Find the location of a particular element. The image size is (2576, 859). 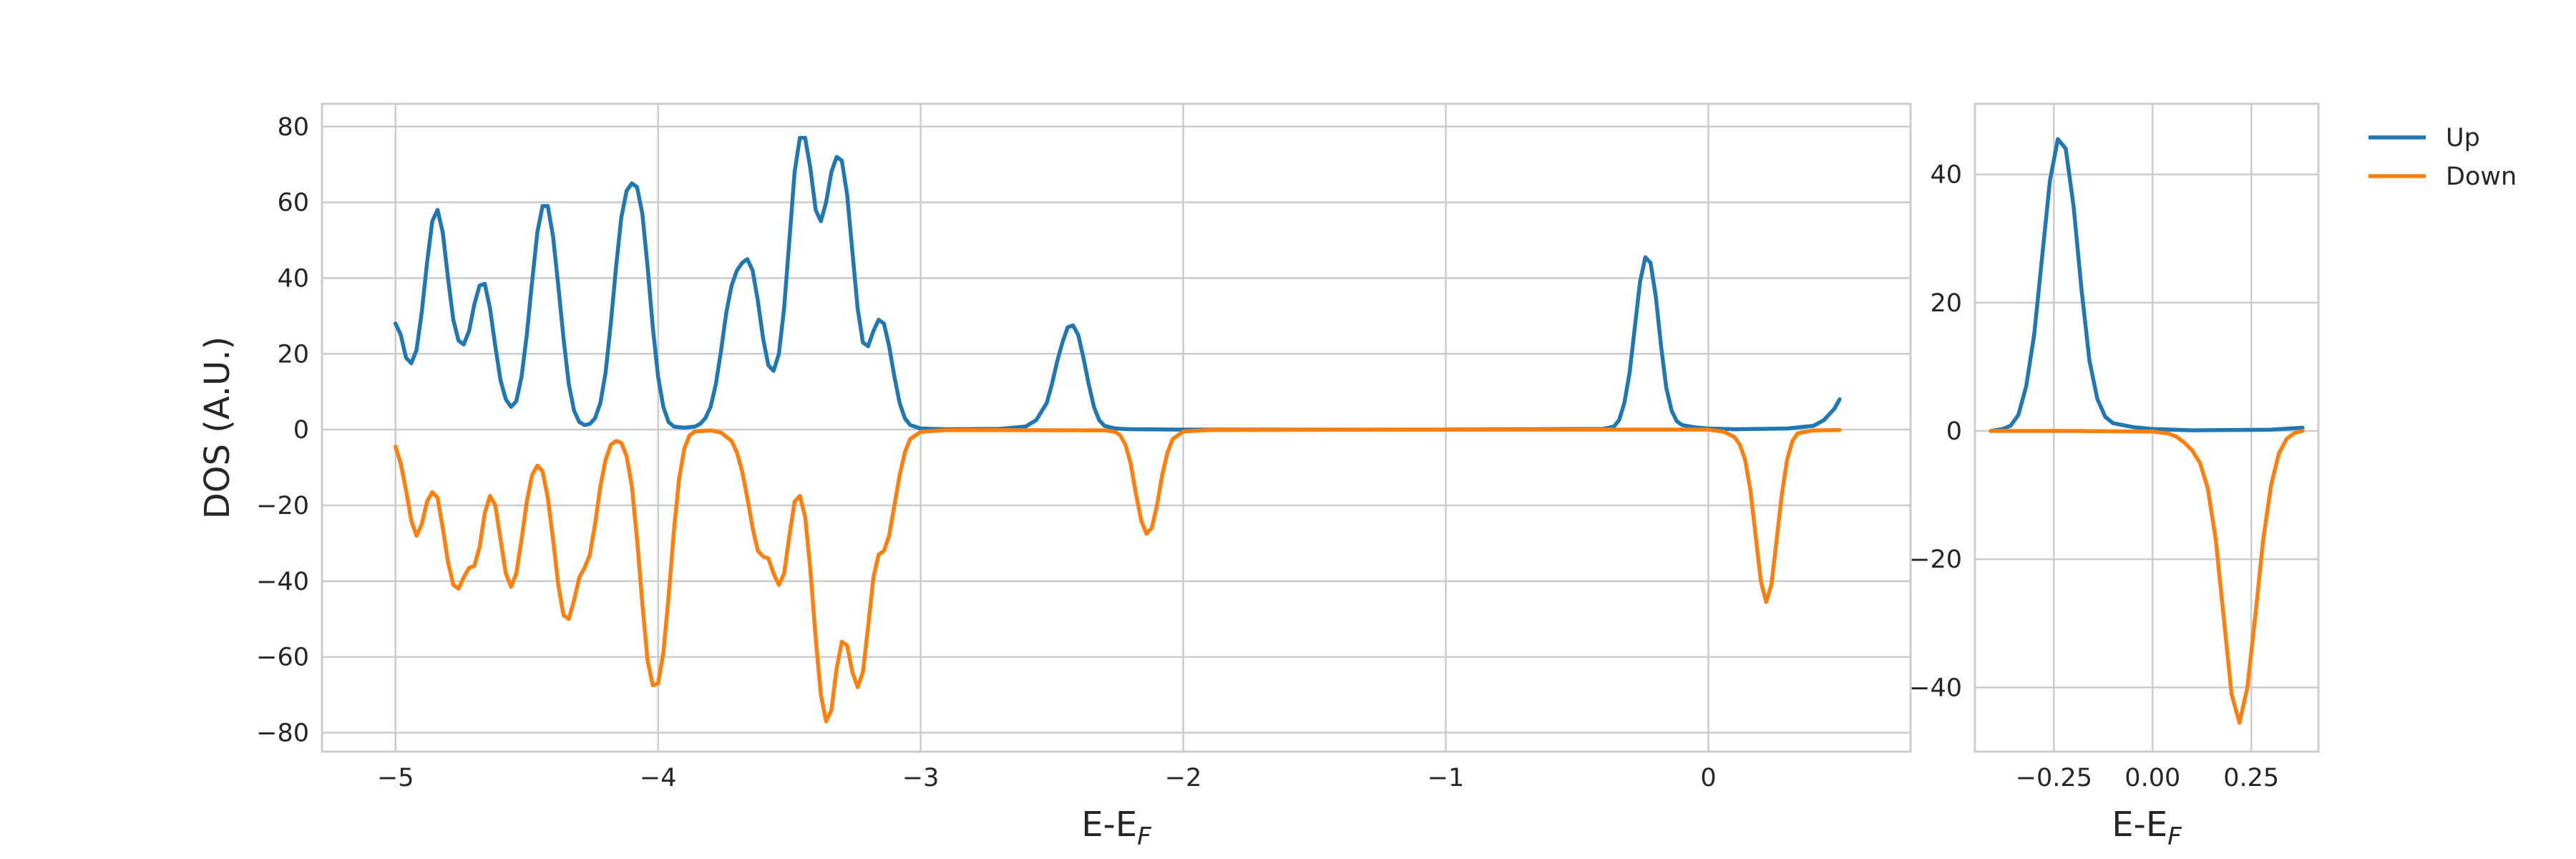

main-x-tick-label: −1 is located at coordinates (1446, 778).